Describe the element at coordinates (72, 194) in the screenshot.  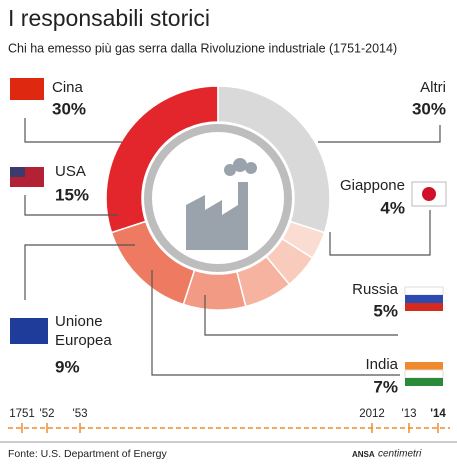
I see `value-label: 15%` at that location.